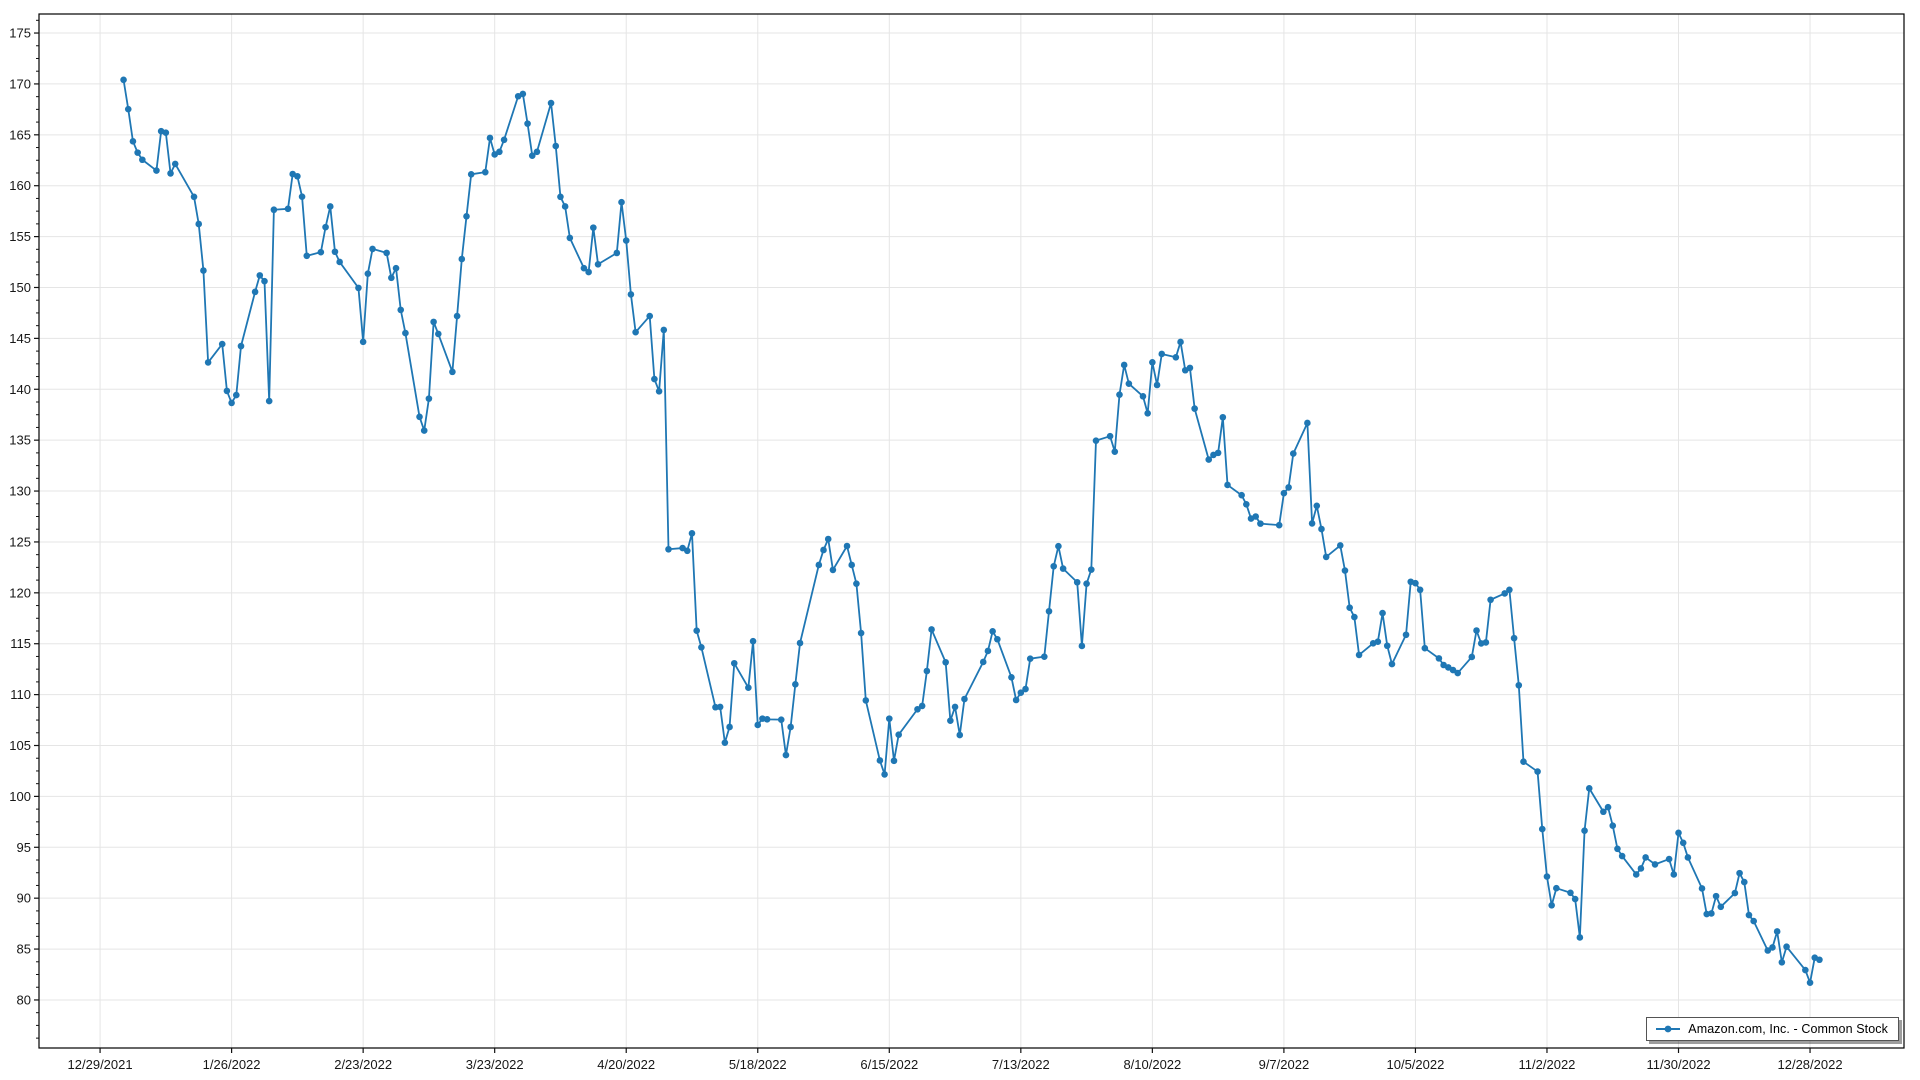  What do you see at coordinates (100, 1064) in the screenshot?
I see `x-tick-label-12/29/2021: 12/29/2021` at bounding box center [100, 1064].